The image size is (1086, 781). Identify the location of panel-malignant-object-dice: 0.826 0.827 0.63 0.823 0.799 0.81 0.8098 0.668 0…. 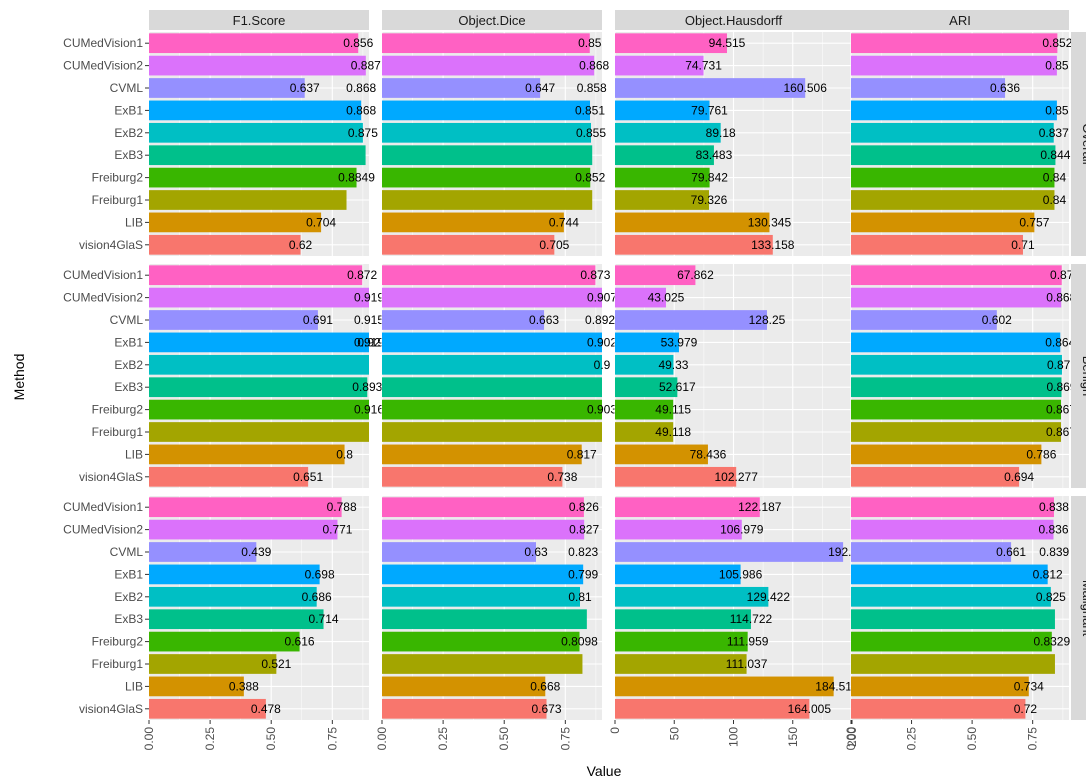
(491, 608).